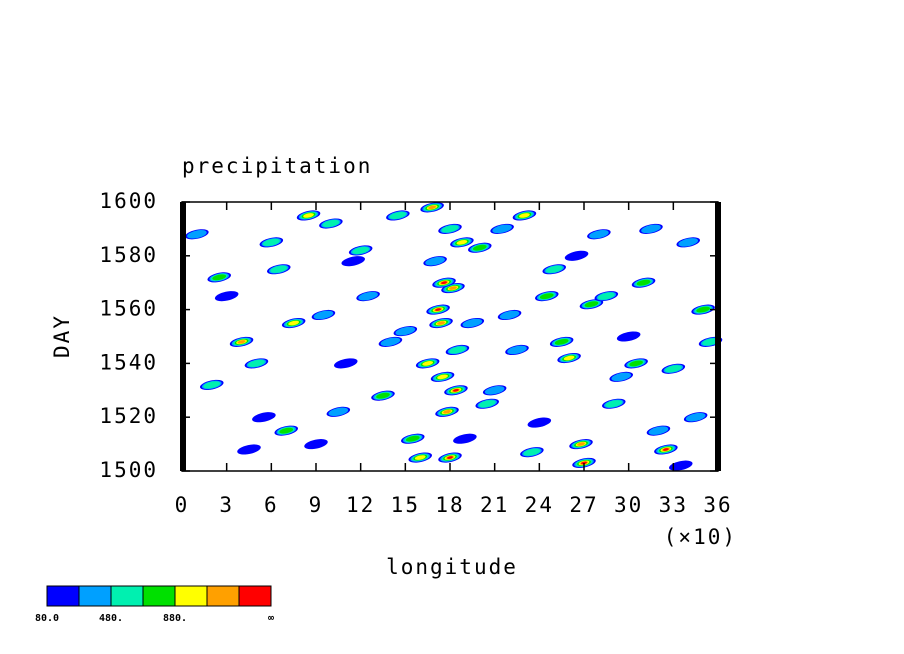 The width and height of the screenshot is (904, 654). What do you see at coordinates (673, 505) in the screenshot?
I see `x-tick-label: 33` at bounding box center [673, 505].